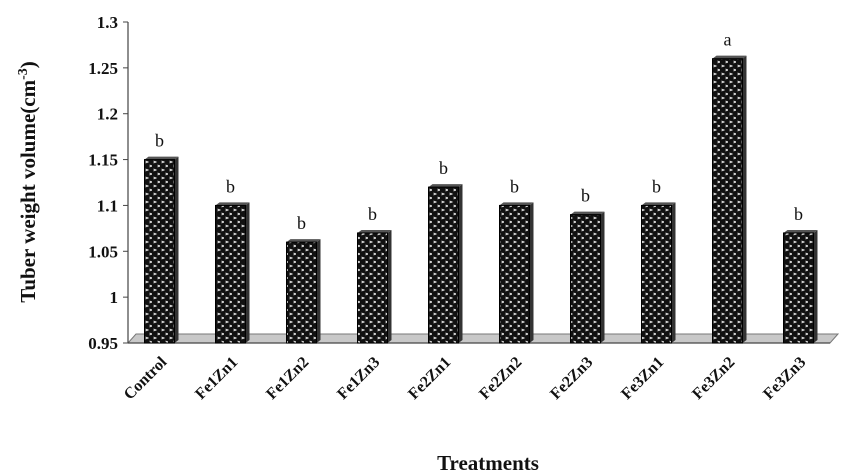 This screenshot has height=475, width=845. What do you see at coordinates (103, 160) in the screenshot?
I see `y-tick-label: 1.15` at bounding box center [103, 160].